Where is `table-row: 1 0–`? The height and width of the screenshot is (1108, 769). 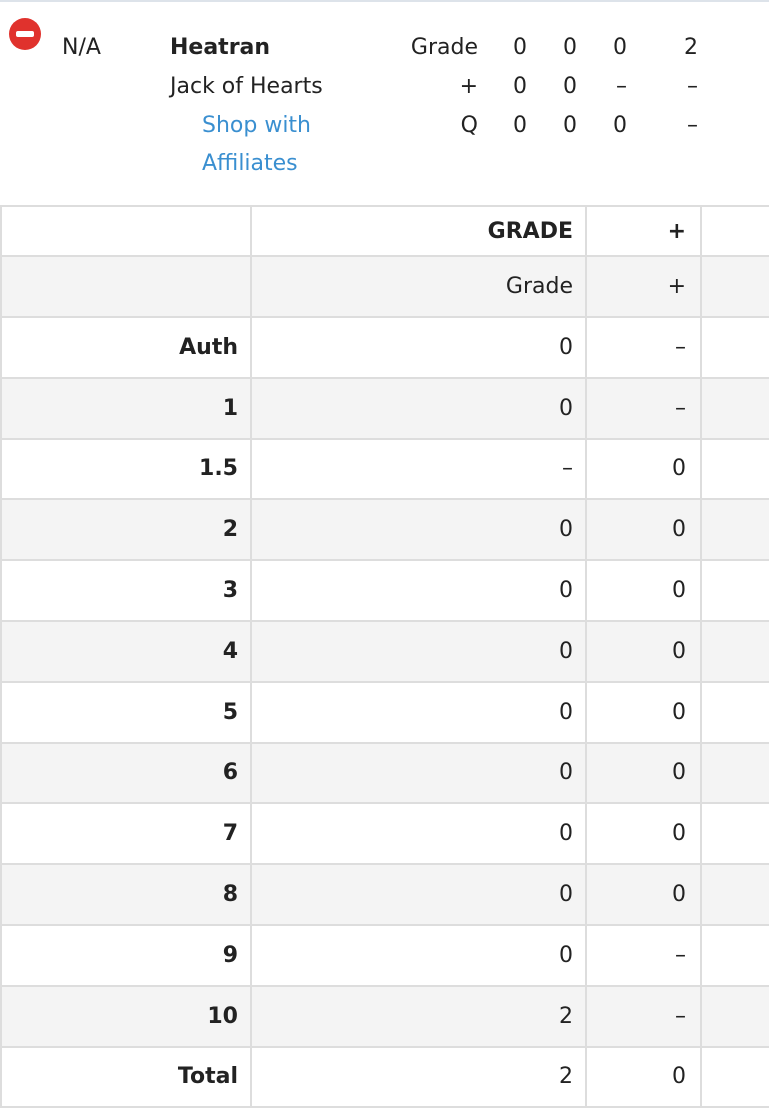 table-row: 1 0– is located at coordinates (384, 408).